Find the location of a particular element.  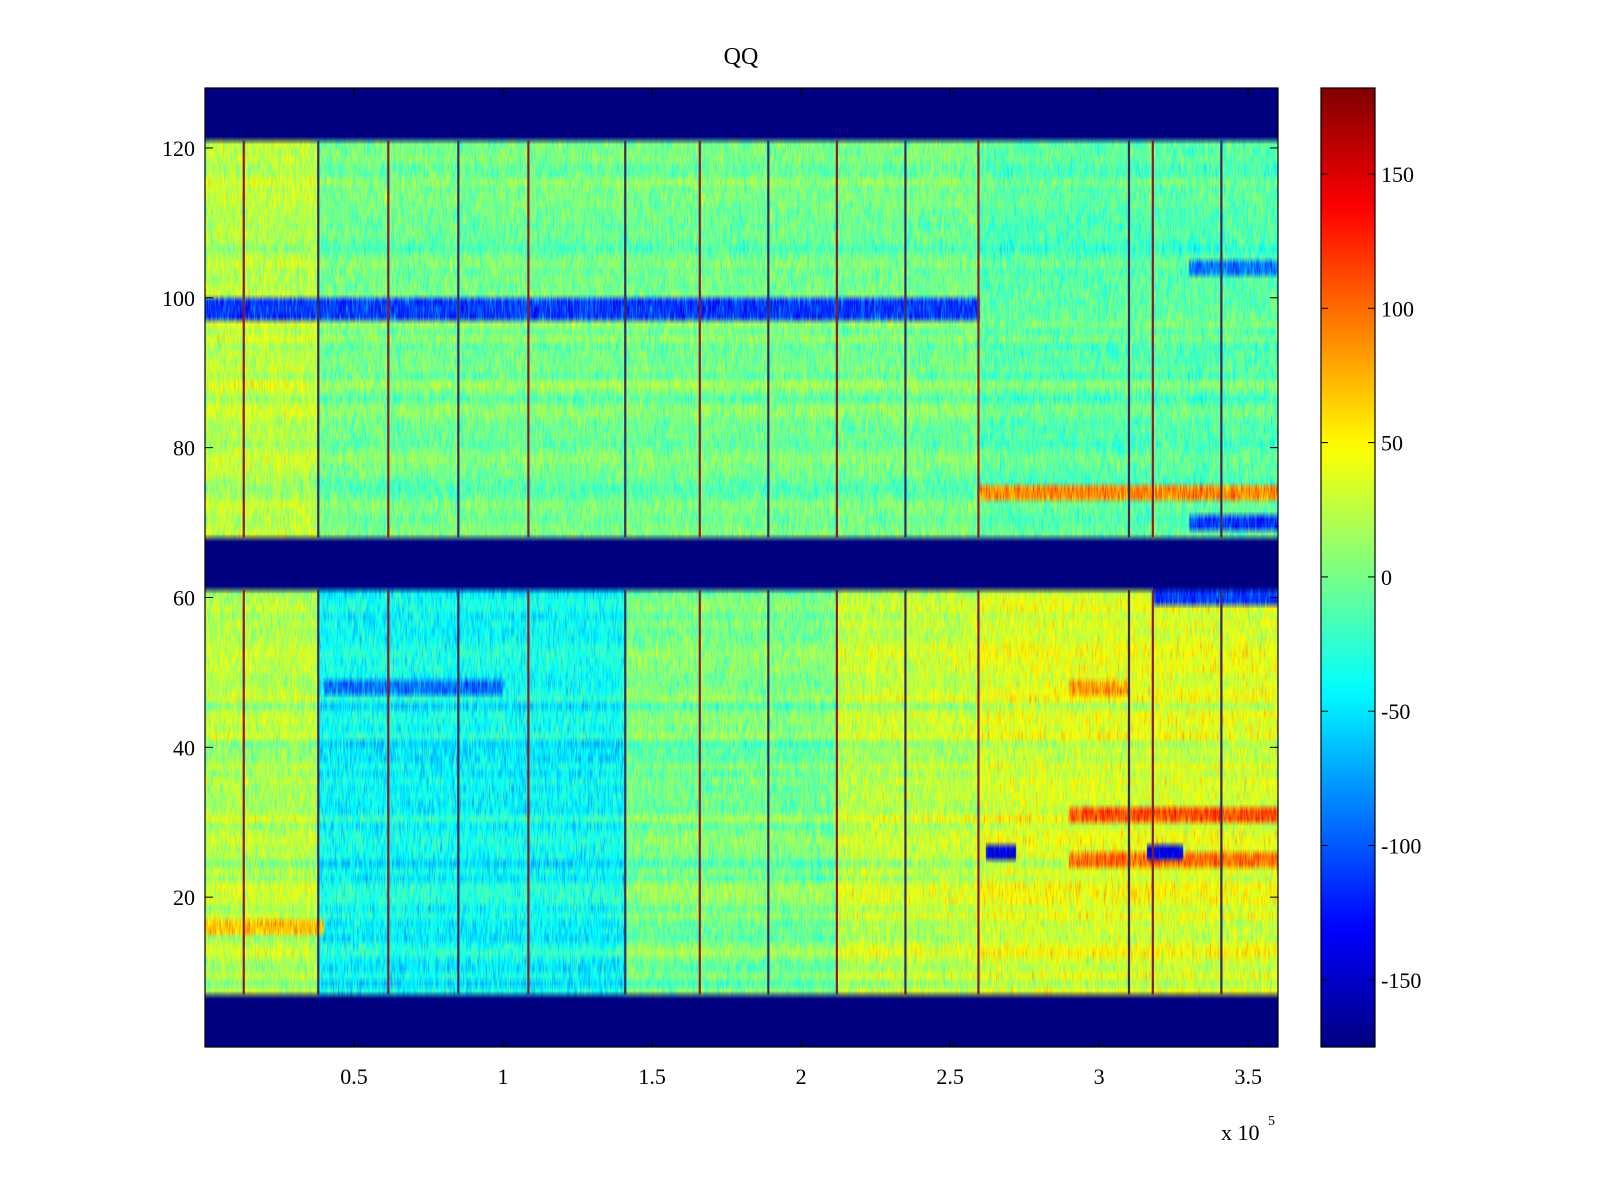

colorbar-tick-label: -150 is located at coordinates (1401, 980).